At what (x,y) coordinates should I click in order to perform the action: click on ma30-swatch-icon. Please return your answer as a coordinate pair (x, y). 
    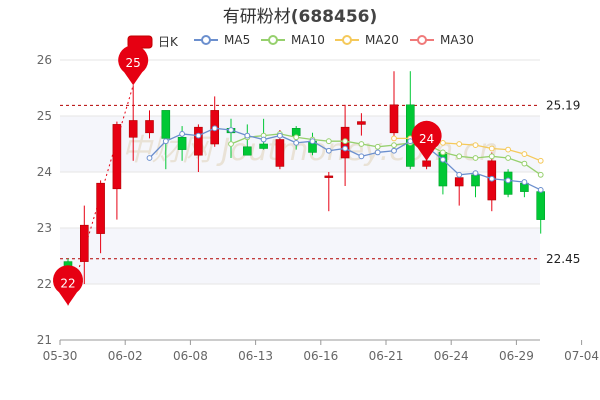
    Looking at the image, I should click on (422, 40).